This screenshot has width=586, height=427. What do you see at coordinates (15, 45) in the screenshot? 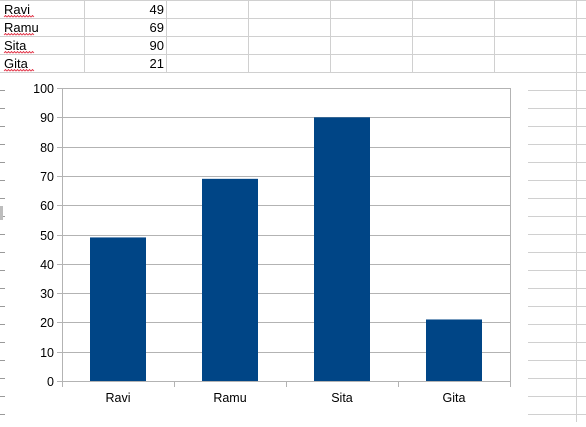
I see `cell-name: Sita` at bounding box center [15, 45].